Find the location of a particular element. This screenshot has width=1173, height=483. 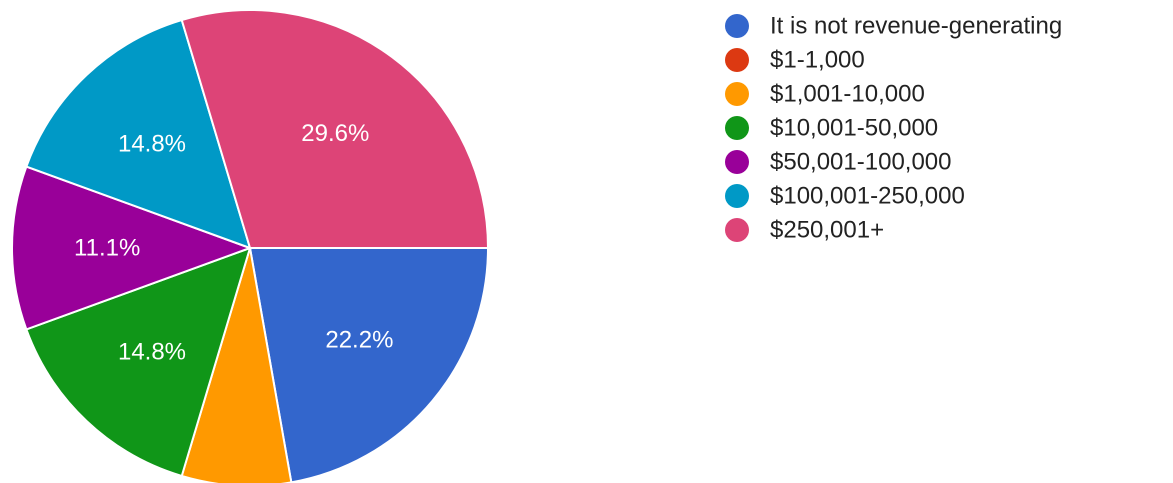

pie-slice-label-50-001-100-000: 11.1% is located at coordinates (107, 248).